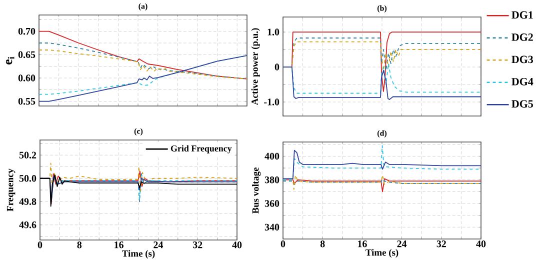 The width and height of the screenshot is (550, 267). What do you see at coordinates (27, 178) in the screenshot?
I see `y-tick-label: 50.0` at bounding box center [27, 178].